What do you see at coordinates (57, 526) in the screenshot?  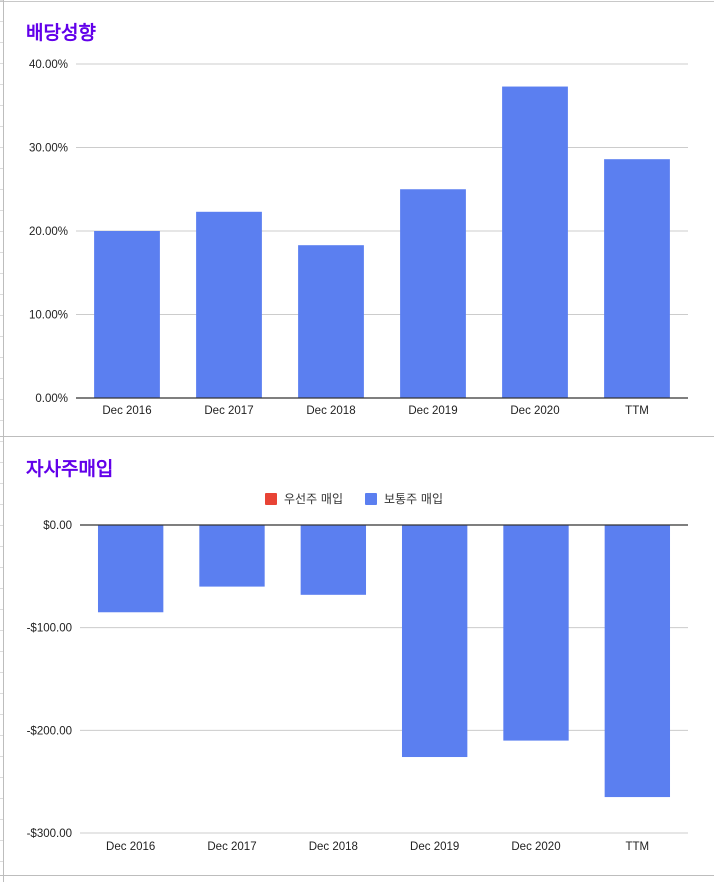 I see `y-tick-label: $0.00` at bounding box center [57, 526].